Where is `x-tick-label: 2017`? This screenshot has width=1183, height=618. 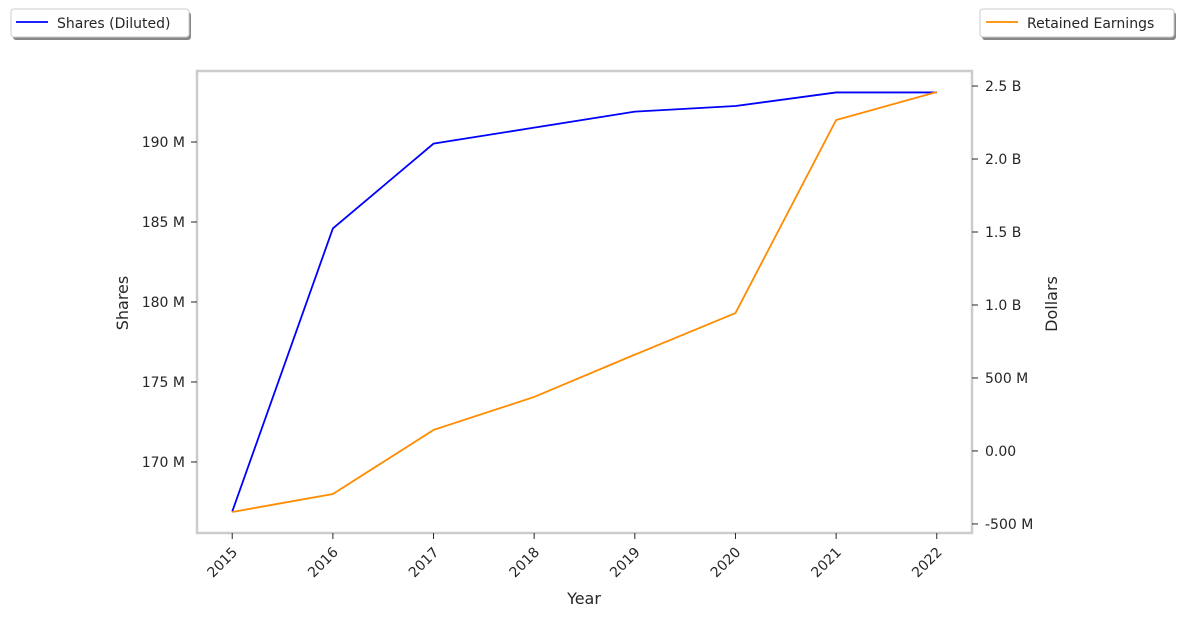 x-tick-label: 2017 is located at coordinates (424, 563).